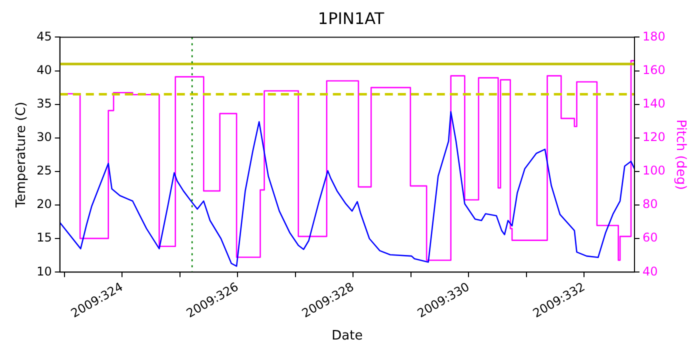 The width and height of the screenshot is (700, 350). What do you see at coordinates (44, 69) in the screenshot?
I see `y-tick-label: 40` at bounding box center [44, 69].